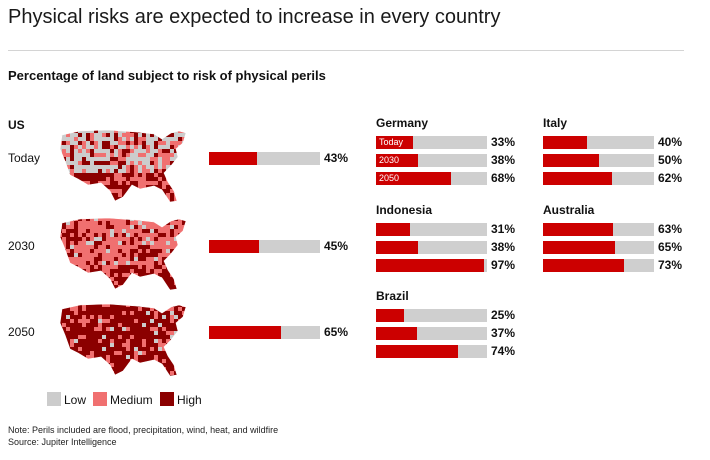 This screenshot has height=460, width=710. I want to click on italy-bar-today, so click(598, 142).